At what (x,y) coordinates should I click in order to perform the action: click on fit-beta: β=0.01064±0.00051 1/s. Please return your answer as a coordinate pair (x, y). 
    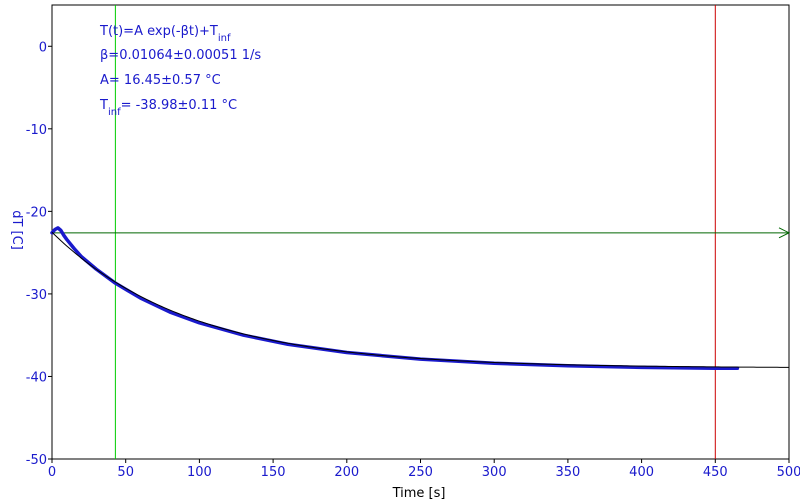
    Looking at the image, I should click on (180, 55).